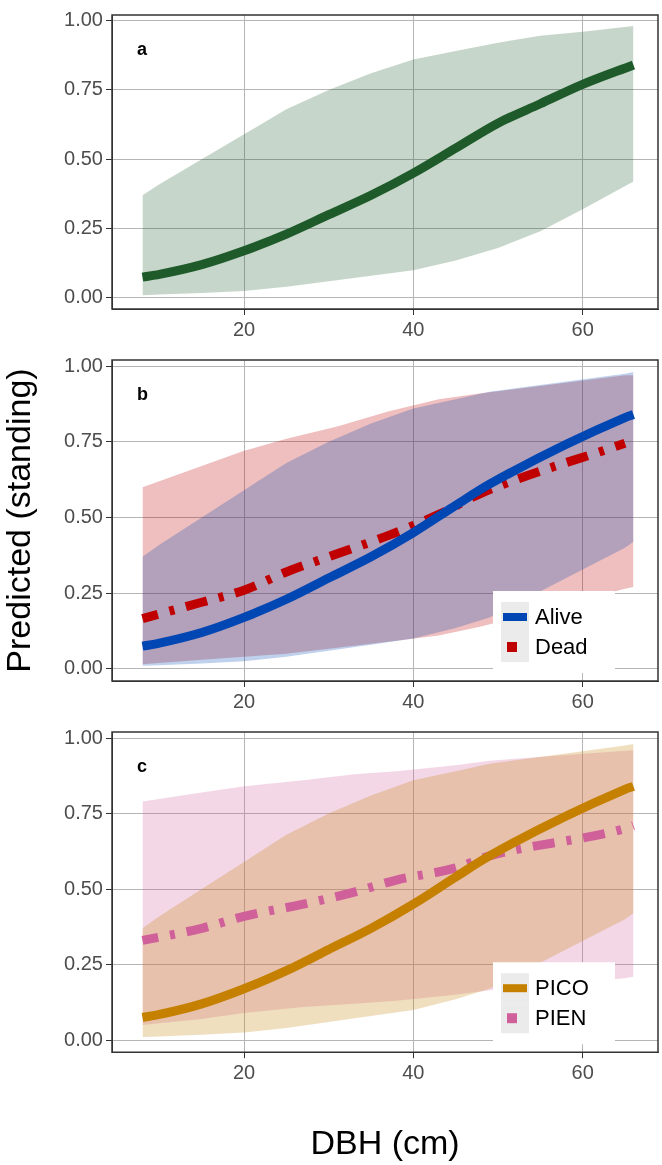 The height and width of the screenshot is (1165, 662). I want to click on annotation: b, so click(142, 394).